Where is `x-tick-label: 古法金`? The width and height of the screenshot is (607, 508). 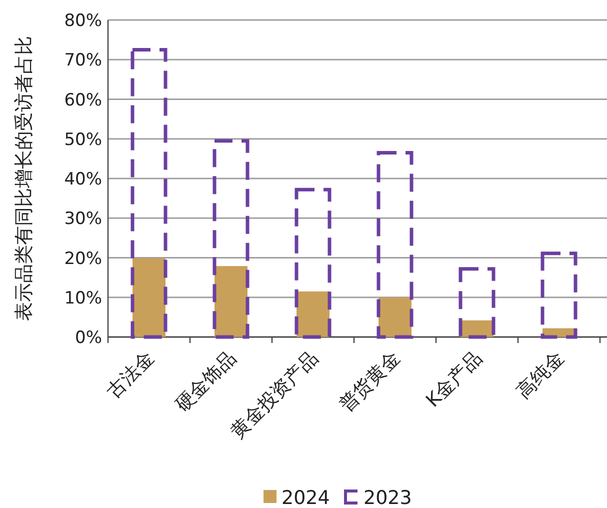
x-tick-label: 古法金 is located at coordinates (130, 374).